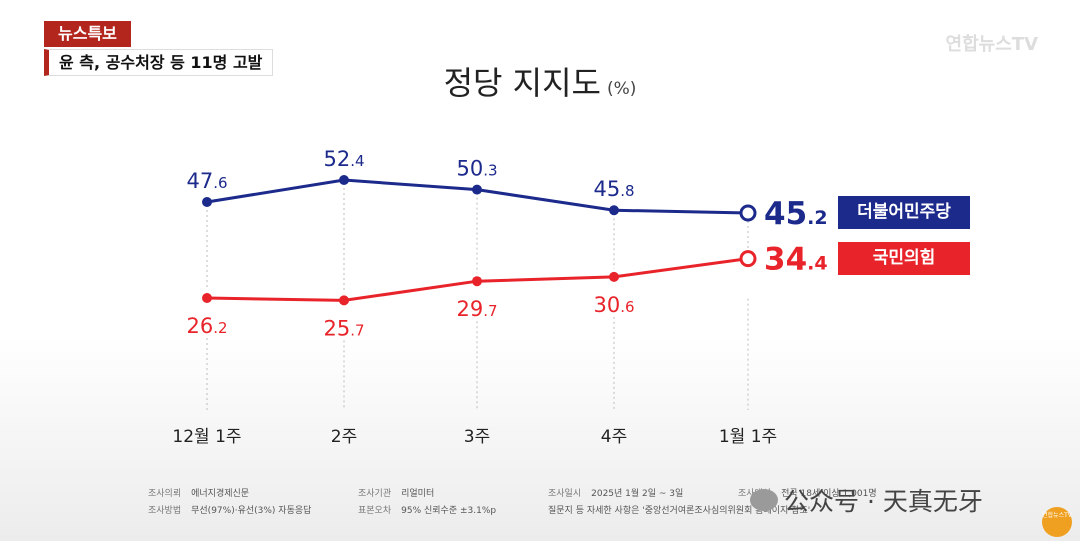 The height and width of the screenshot is (541, 1080). Describe the element at coordinates (165, 494) in the screenshot. I see `client-label: 조사의뢰` at that location.